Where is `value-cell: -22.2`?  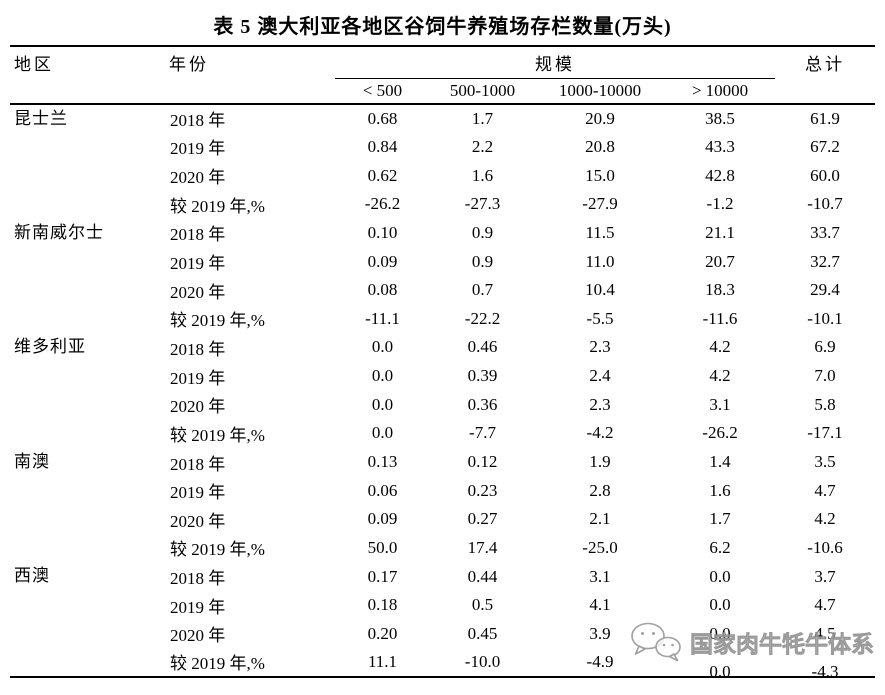 value-cell: -22.2 is located at coordinates (482, 318).